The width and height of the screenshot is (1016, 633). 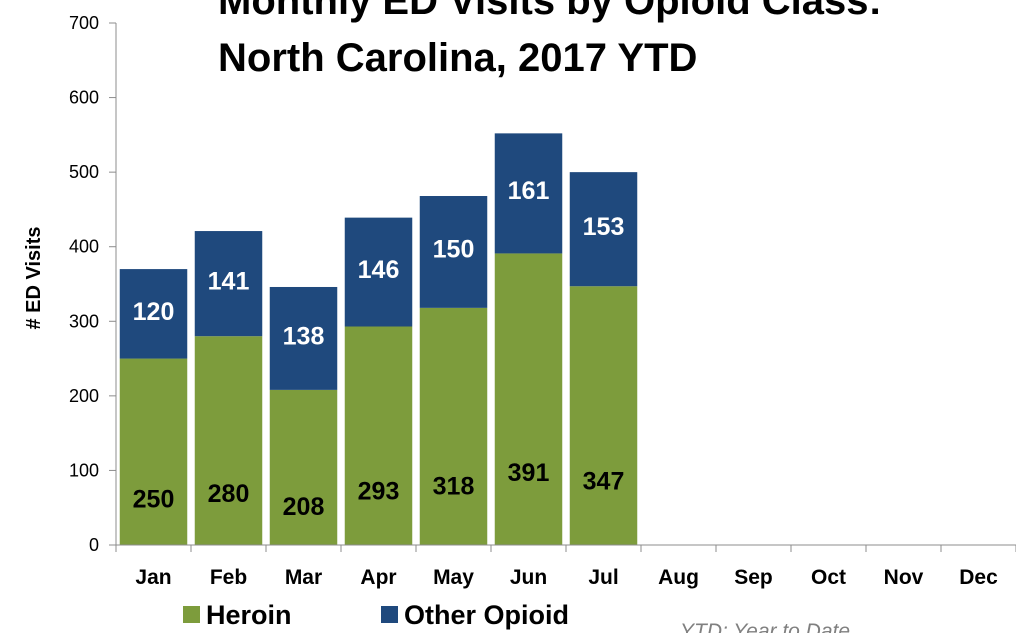 I want to click on y-tick-label: 600, so click(x=84, y=98).